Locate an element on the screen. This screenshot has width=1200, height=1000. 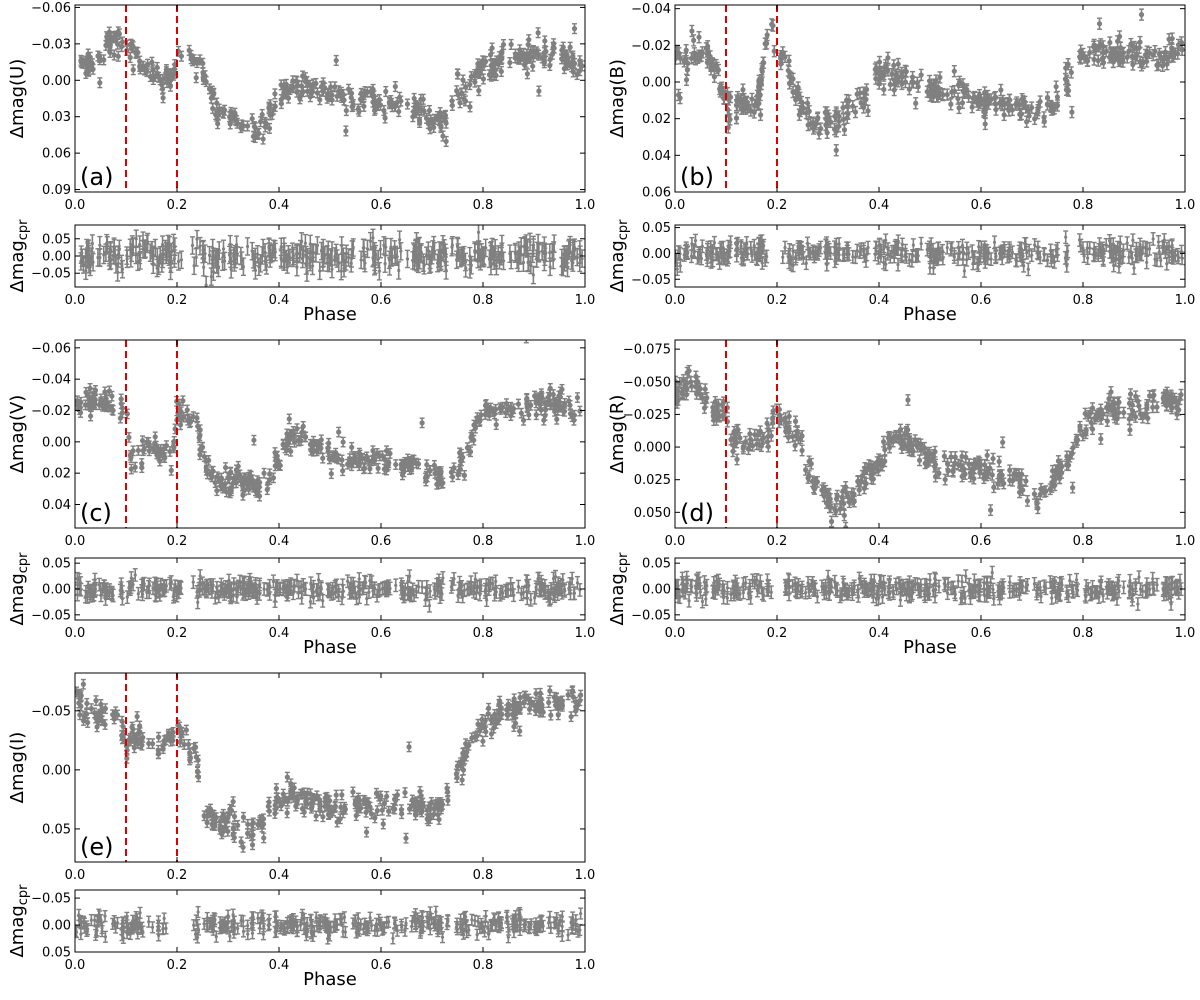
main-ylabel: Δmag(U) is located at coordinates (17, 99).